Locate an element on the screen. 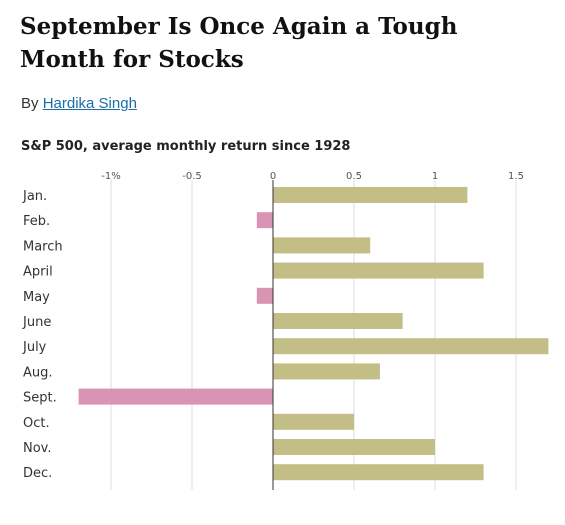  category-label: April is located at coordinates (38, 272).